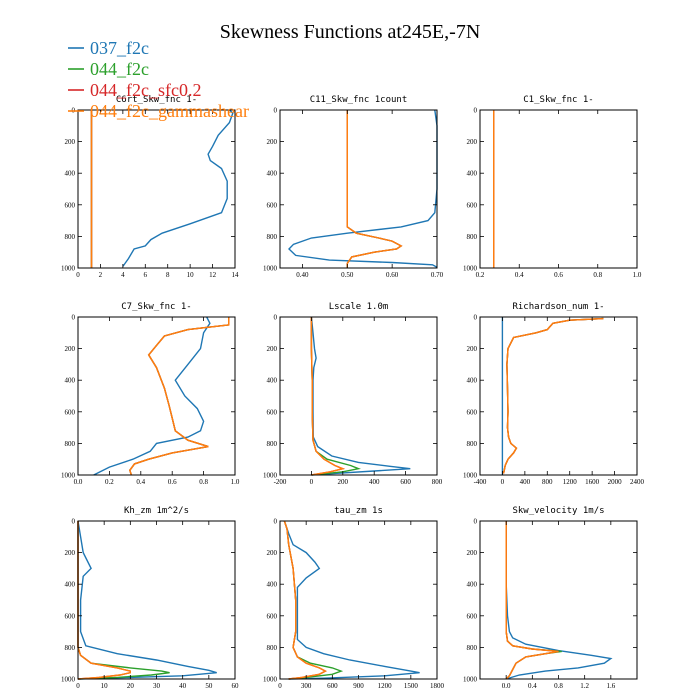 This screenshot has height=700, width=700. What do you see at coordinates (558, 100) in the screenshot?
I see `panel-title: C1_Skw_fnc 1-` at bounding box center [558, 100].